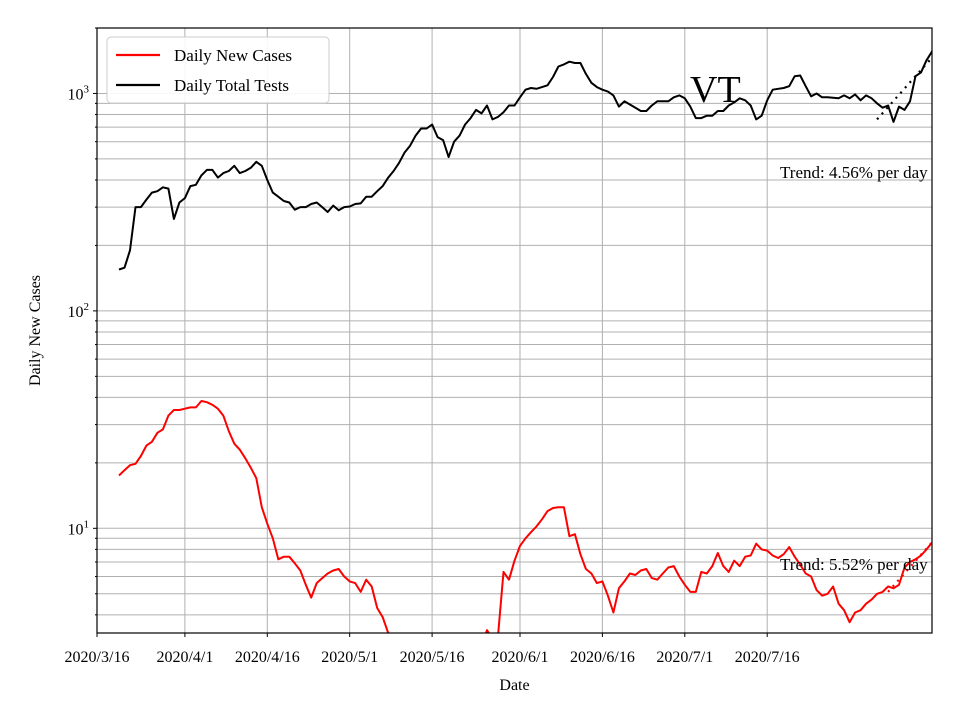 The width and height of the screenshot is (960, 720). Describe the element at coordinates (432, 657) in the screenshot. I see `x-tick-label: 2020/5/16` at that location.